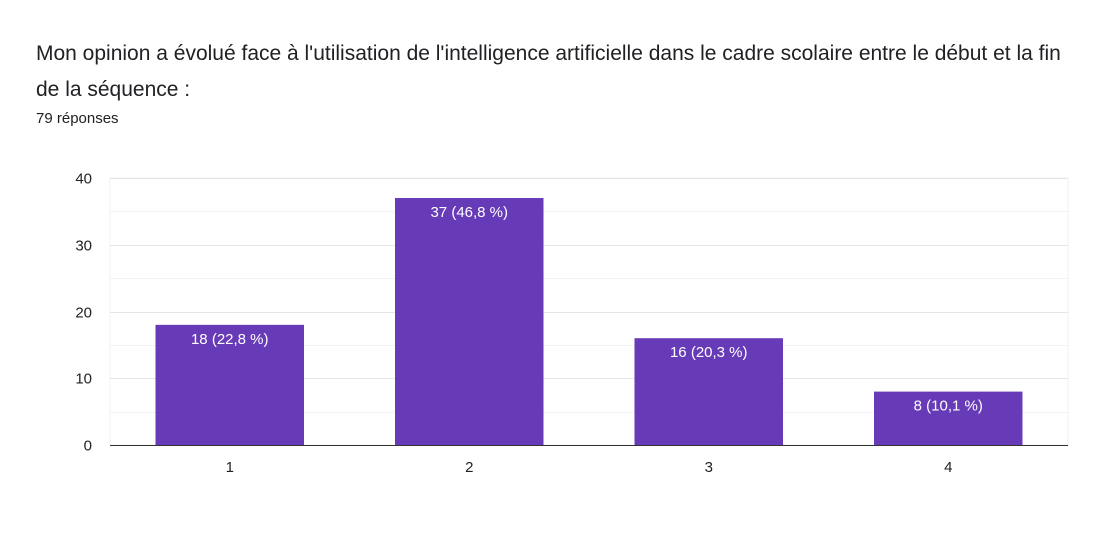 This screenshot has height=557, width=1097. Describe the element at coordinates (469, 212) in the screenshot. I see `bar-data-label: 37 (46,8 %)` at that location.